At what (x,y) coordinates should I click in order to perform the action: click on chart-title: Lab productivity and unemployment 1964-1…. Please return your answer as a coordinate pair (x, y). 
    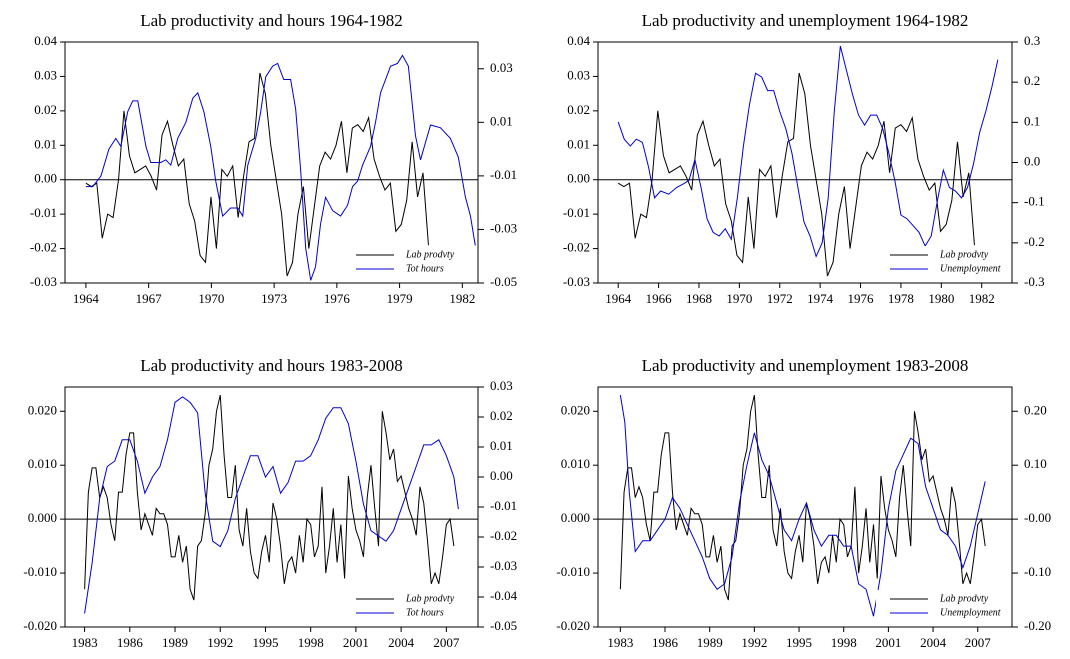
    Looking at the image, I should click on (805, 20).